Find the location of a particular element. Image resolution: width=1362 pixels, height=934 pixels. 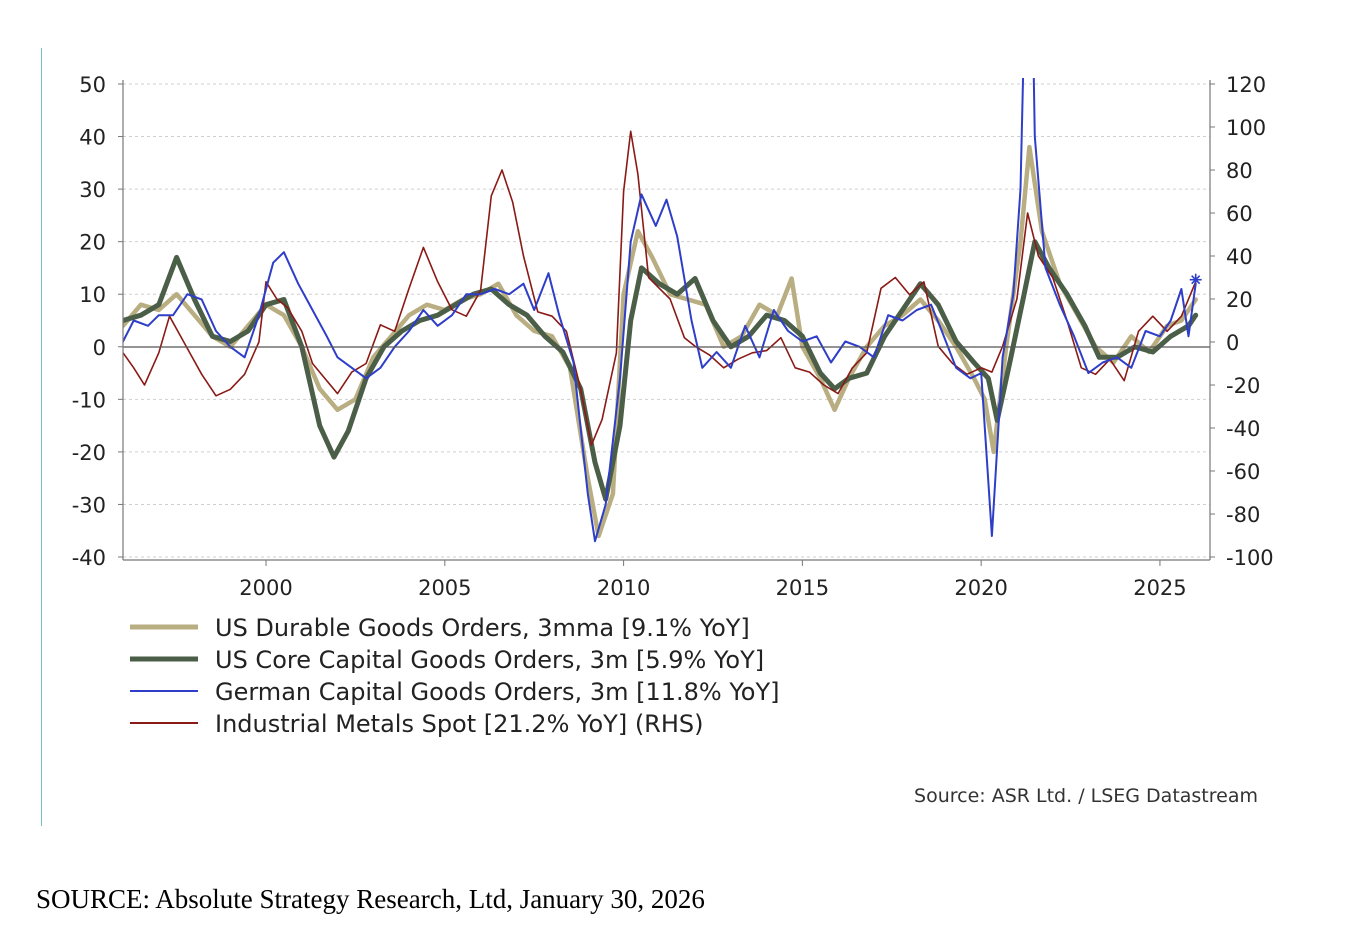

x-tick-label: 2025 is located at coordinates (1159, 588).